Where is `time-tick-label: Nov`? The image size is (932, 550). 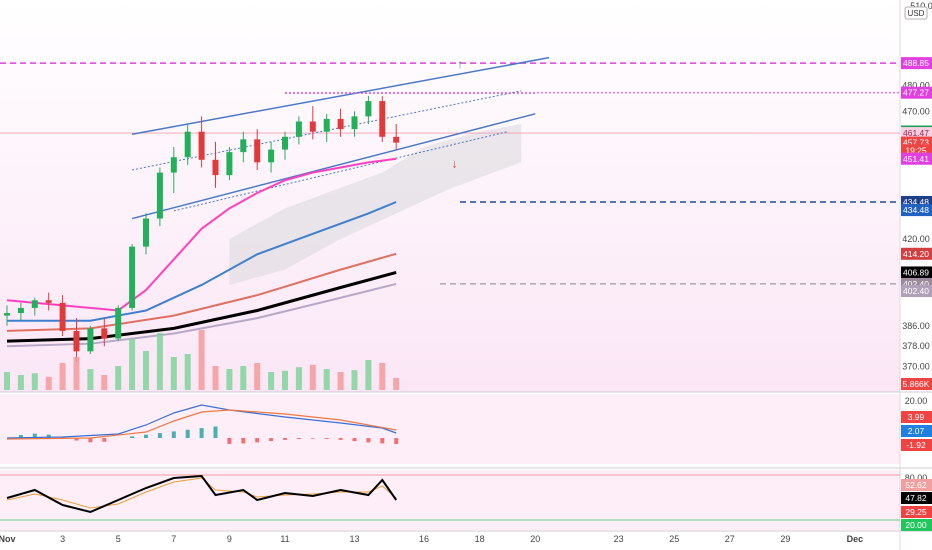
time-tick-label: Nov is located at coordinates (8, 539).